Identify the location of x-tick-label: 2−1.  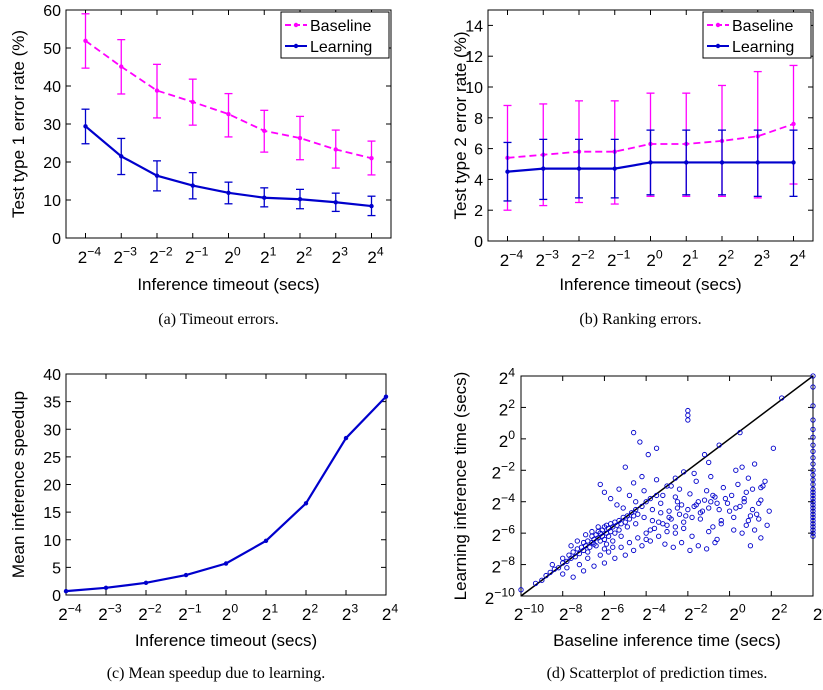
(619, 258).